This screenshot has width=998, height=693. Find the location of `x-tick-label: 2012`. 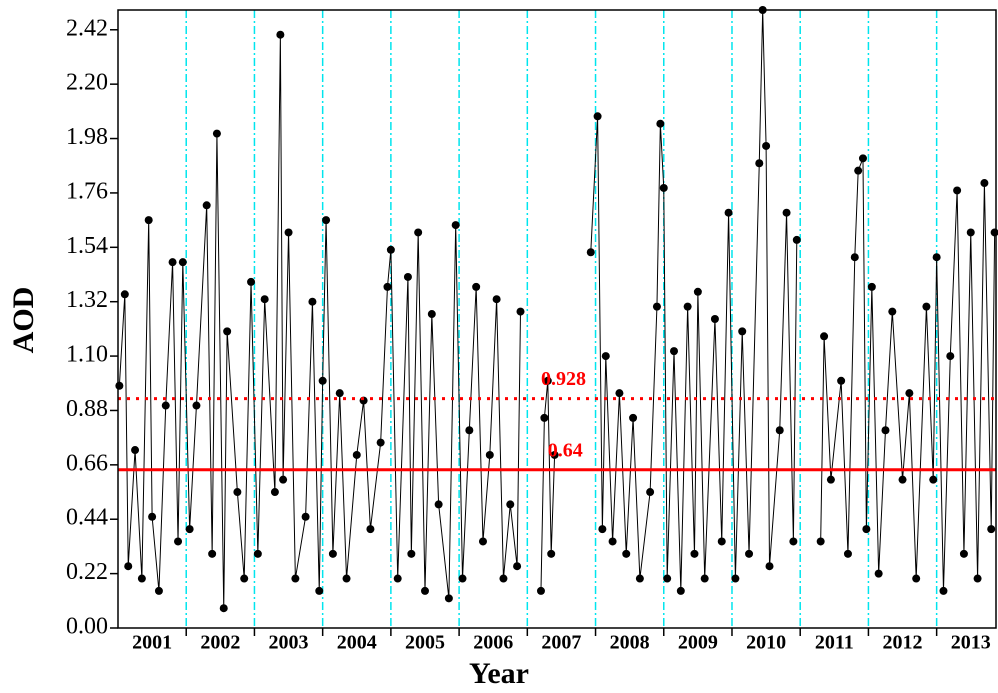

x-tick-label: 2012 is located at coordinates (903, 643).